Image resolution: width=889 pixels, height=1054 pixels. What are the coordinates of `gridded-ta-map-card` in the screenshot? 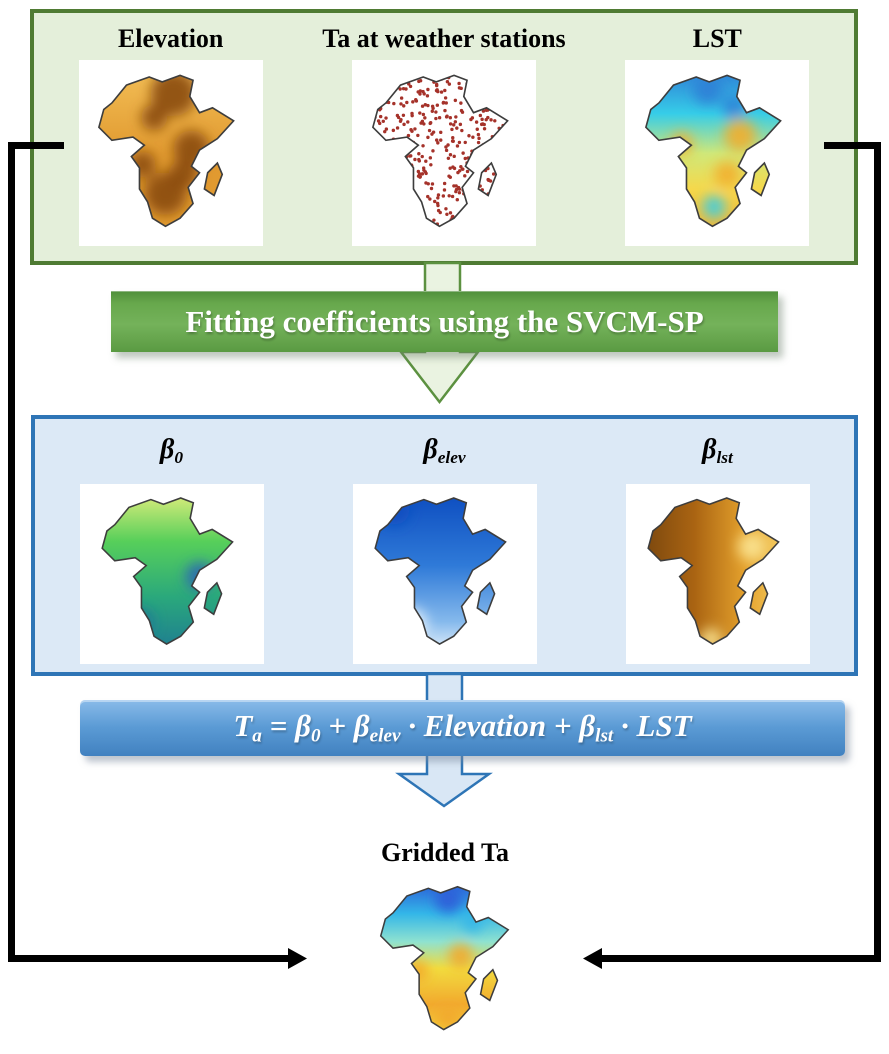 It's located at (448, 960).